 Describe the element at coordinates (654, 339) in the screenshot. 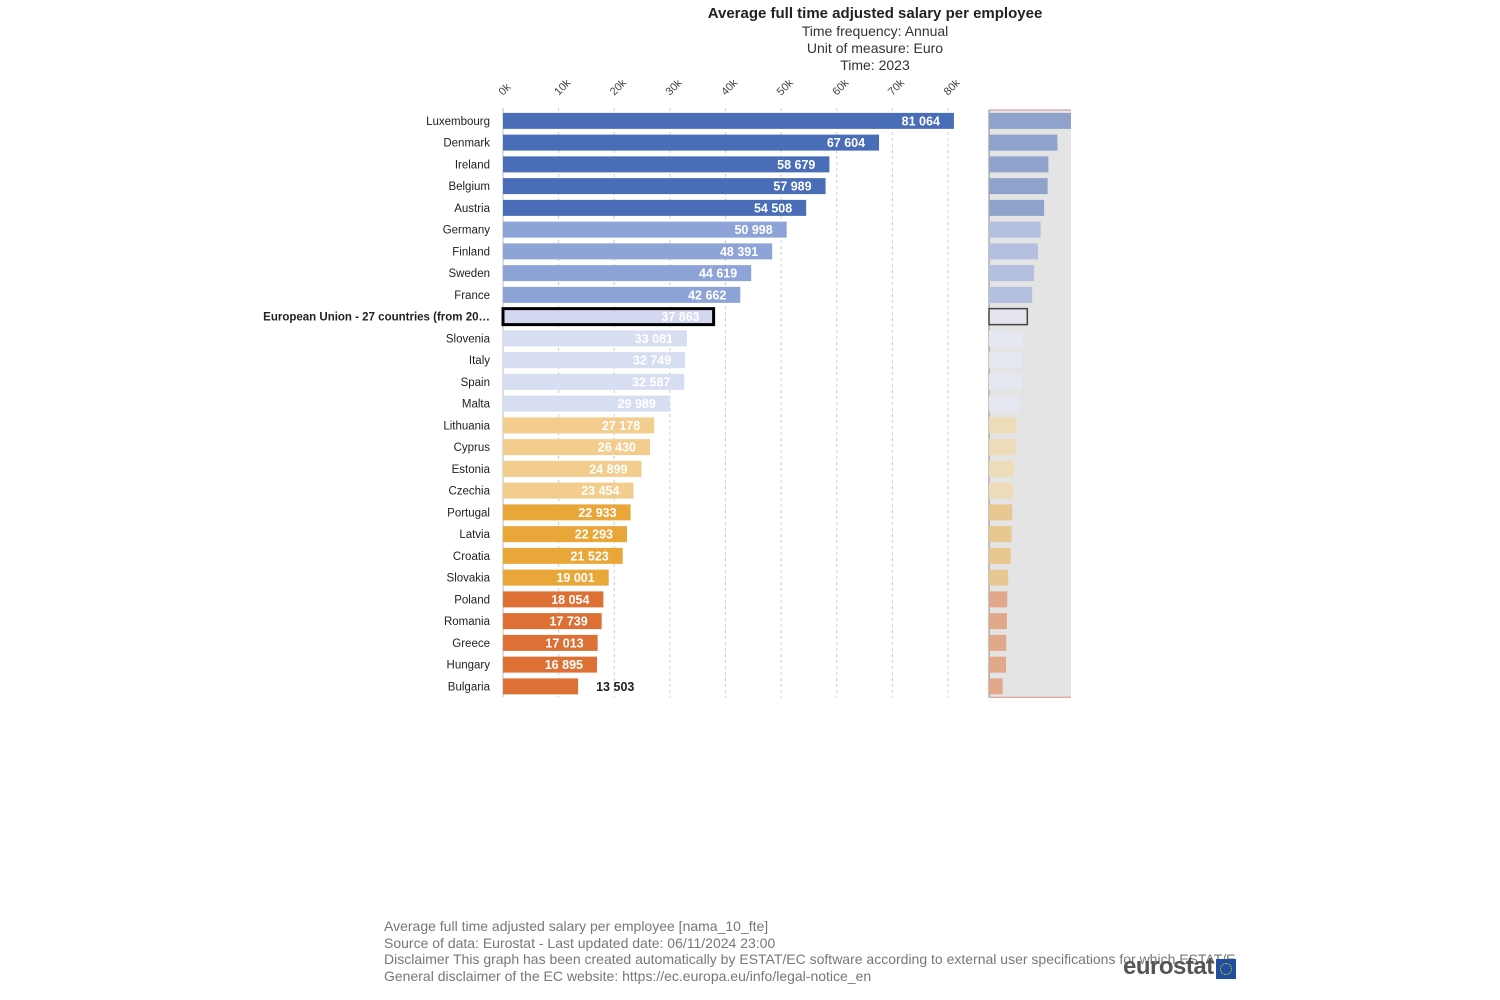

I see `value-label: 33 081` at that location.